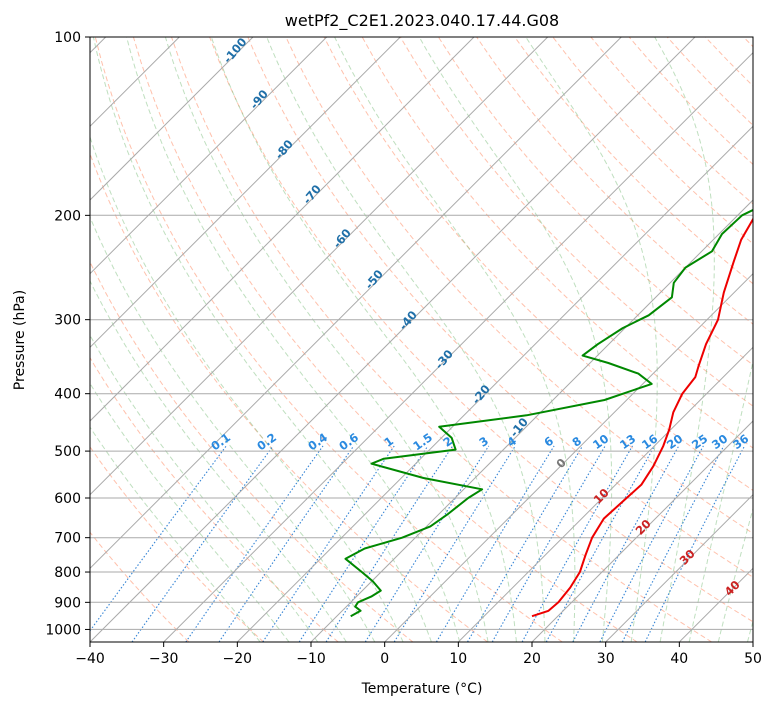 The height and width of the screenshot is (708, 775). I want to click on dry-adiabat-label: -60, so click(342, 238).